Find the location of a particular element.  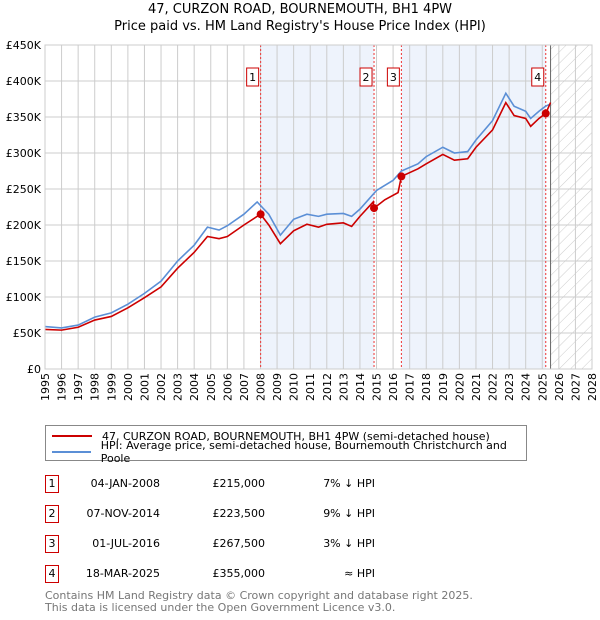

sale-price: £355,000 is located at coordinates (239, 573).